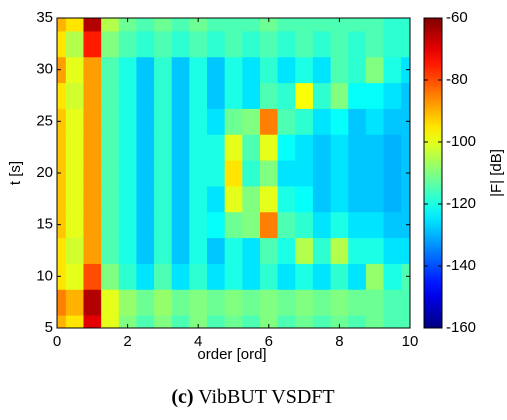 The width and height of the screenshot is (507, 420). What do you see at coordinates (15, 173) in the screenshot?
I see `y-axis-label: t [s]` at bounding box center [15, 173].